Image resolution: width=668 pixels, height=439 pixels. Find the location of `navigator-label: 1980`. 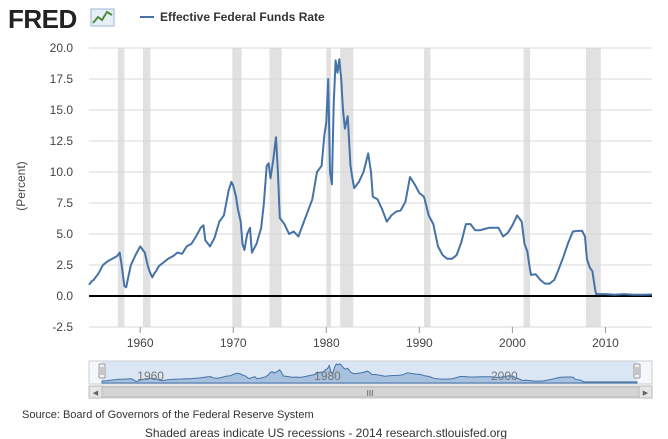

navigator-label: 1980 is located at coordinates (327, 376).